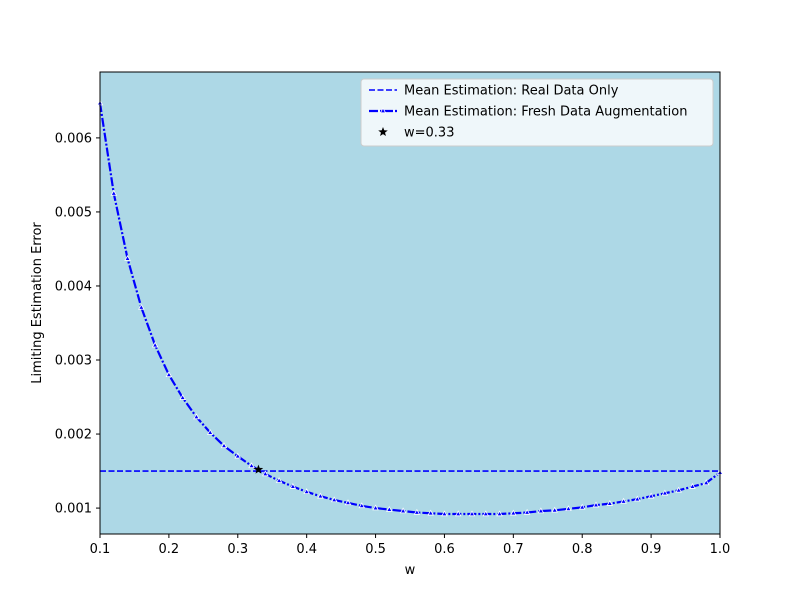 This screenshot has width=800, height=604. I want to click on w-star-marker, so click(258, 469).